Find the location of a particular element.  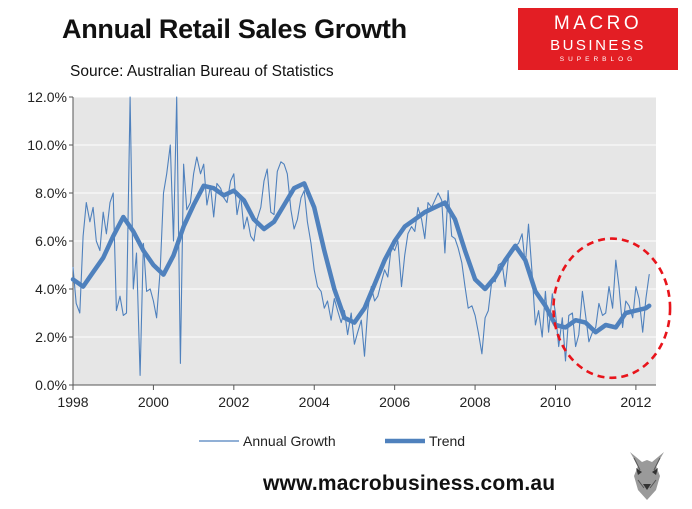

legend-label-annual-growth: Annual Growth is located at coordinates (289, 441).